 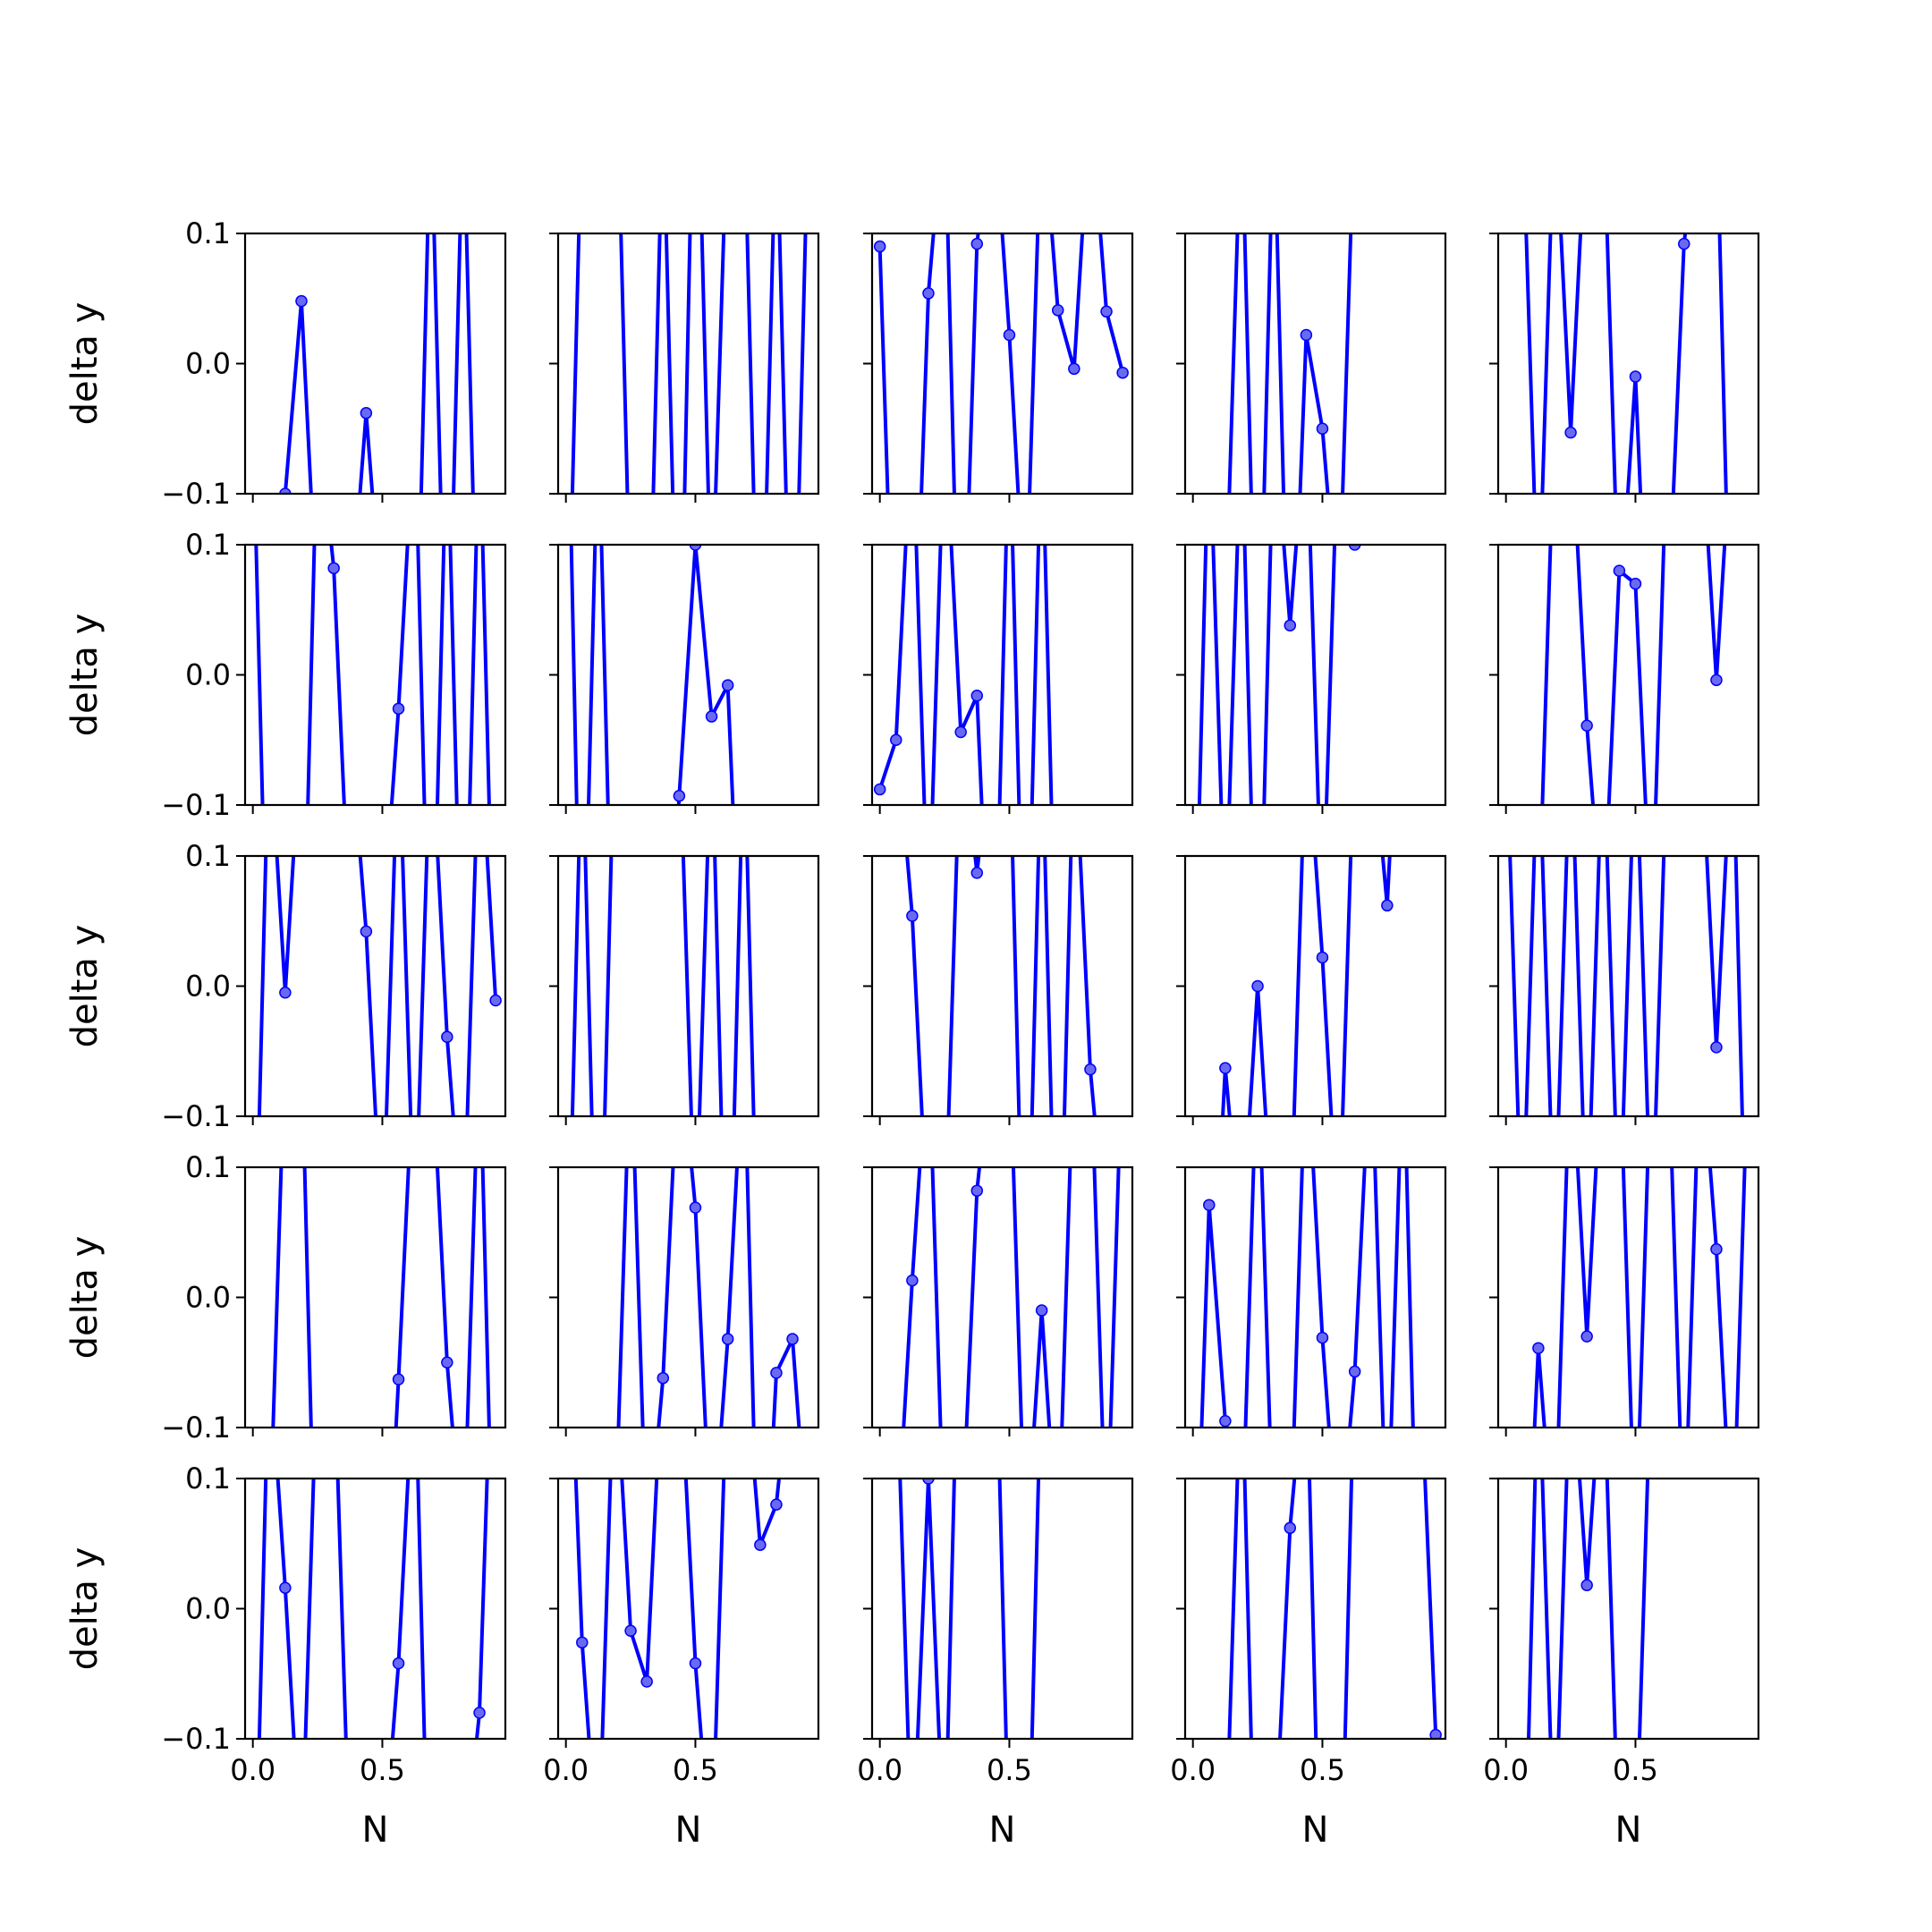 I want to click on subplot-r5-c3: 0.0 0.5 N, so click(x=995, y=1664).